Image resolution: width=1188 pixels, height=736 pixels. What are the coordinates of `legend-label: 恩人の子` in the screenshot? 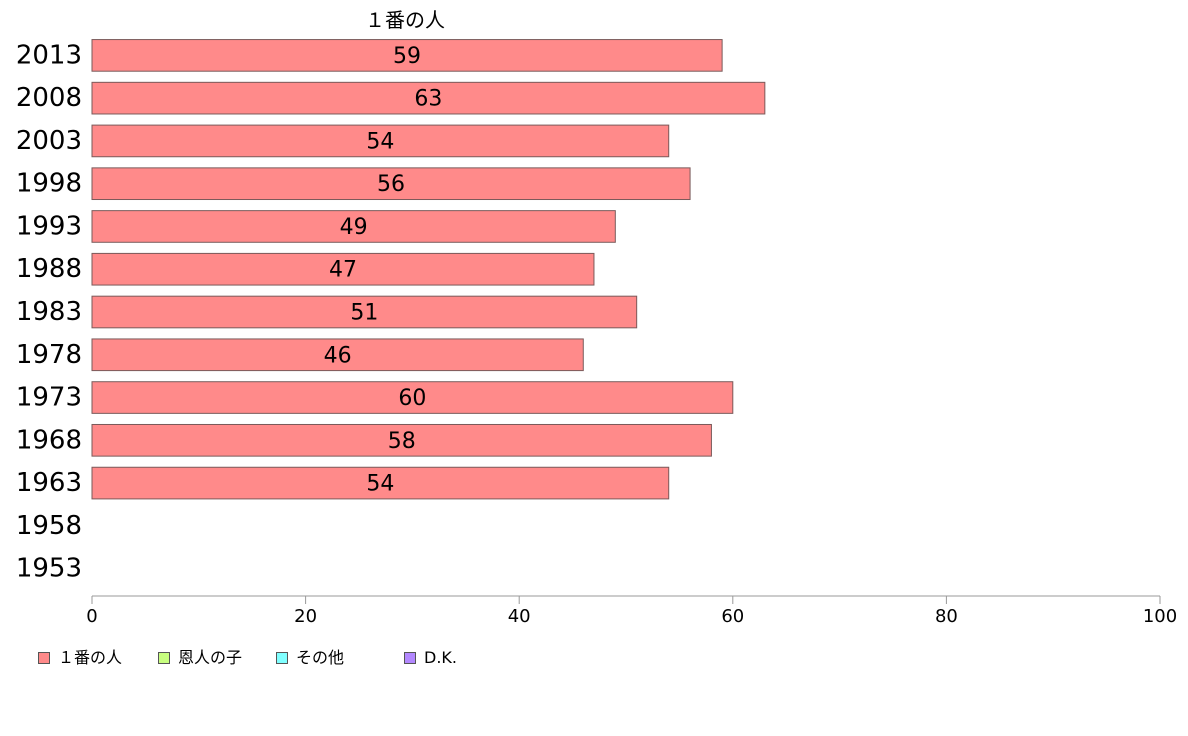 It's located at (210, 657).